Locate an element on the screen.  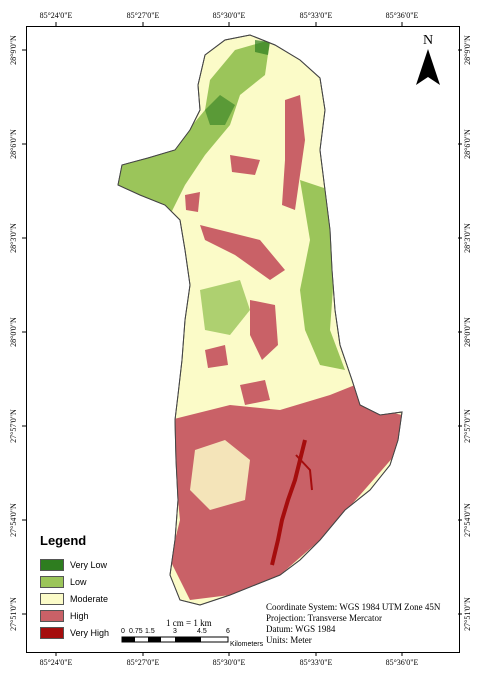
region-low-central is located at coordinates (225, 307).